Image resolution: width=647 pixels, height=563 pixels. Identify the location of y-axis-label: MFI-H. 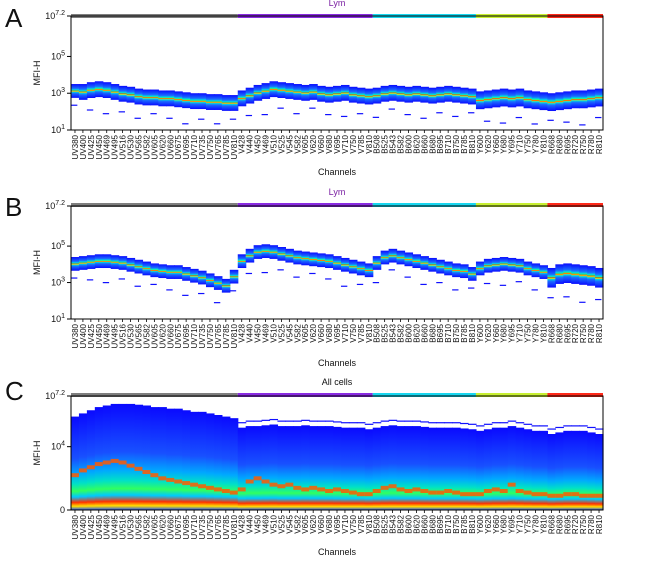
(37, 453).